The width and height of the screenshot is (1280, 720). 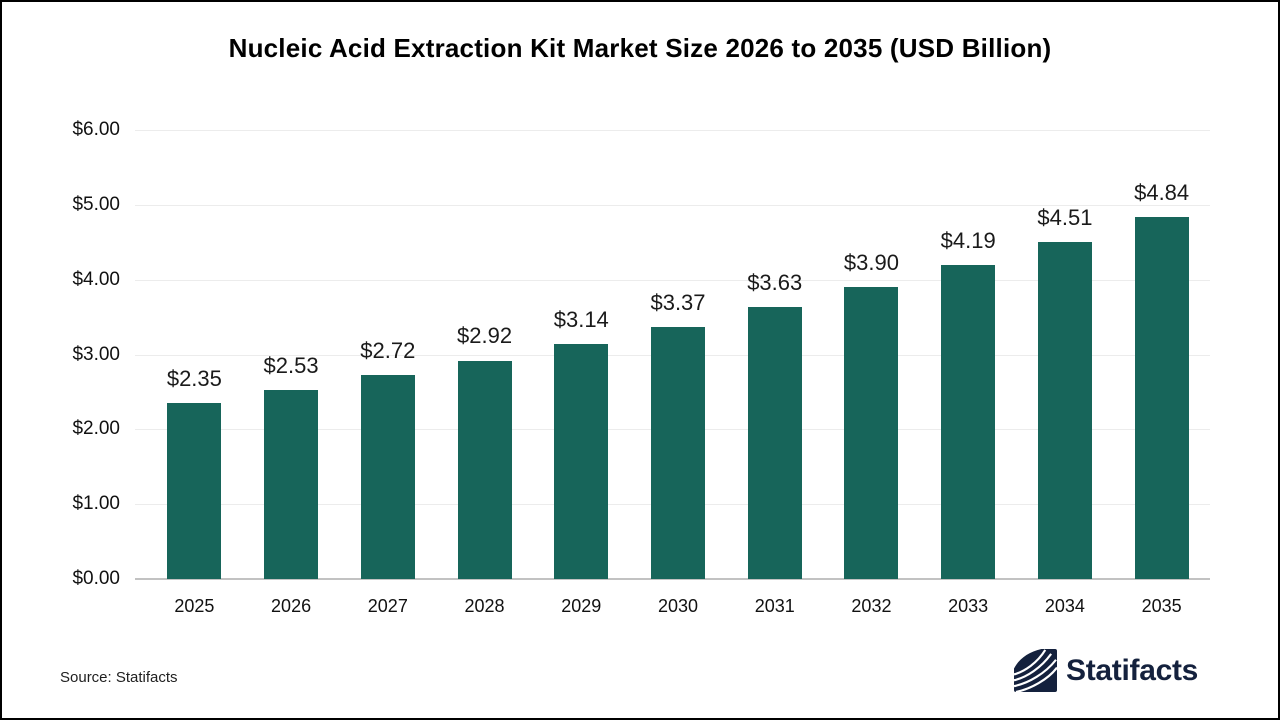 I want to click on x-axis-tick-label-2030: 2030, so click(x=678, y=606).